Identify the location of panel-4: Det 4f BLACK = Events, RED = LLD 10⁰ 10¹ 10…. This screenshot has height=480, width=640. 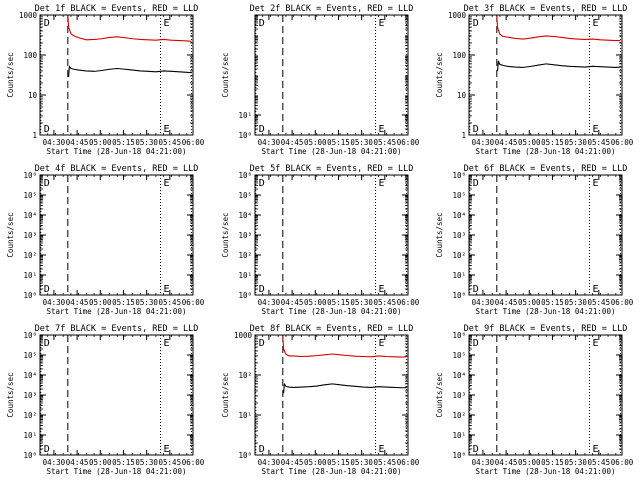
(105, 240).